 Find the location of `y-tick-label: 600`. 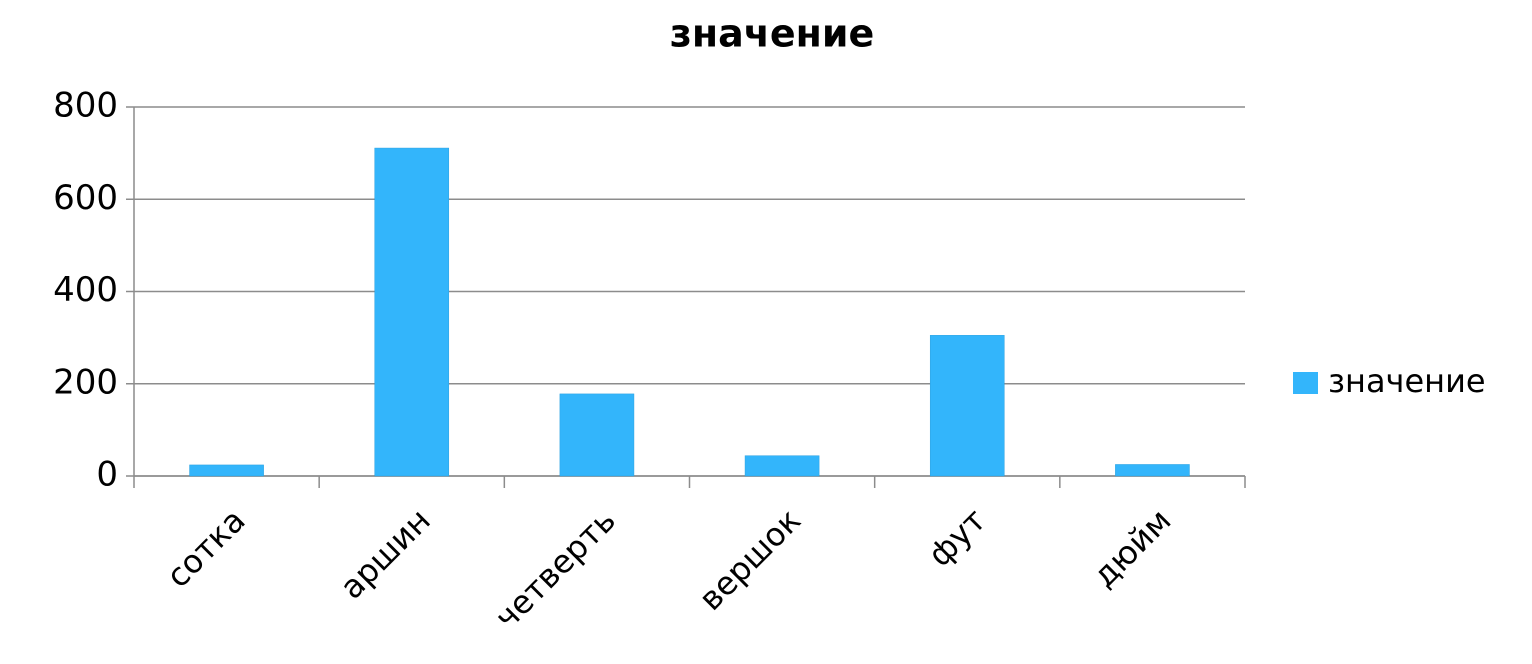

y-tick-label: 600 is located at coordinates (85, 198).